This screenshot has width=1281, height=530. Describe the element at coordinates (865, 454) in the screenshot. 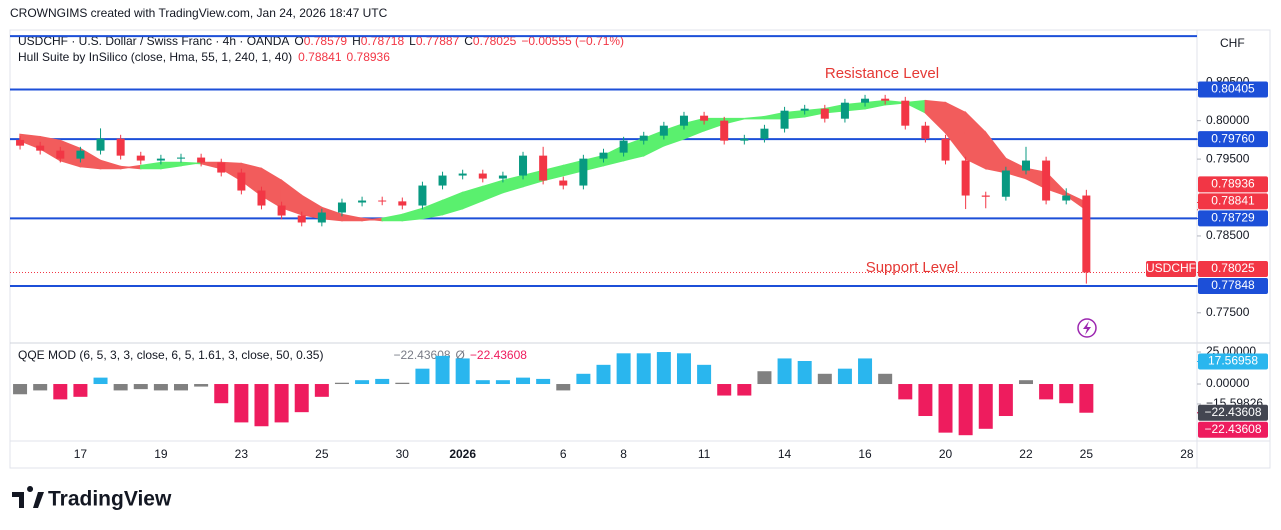

I see `x-tick-label: 16` at that location.